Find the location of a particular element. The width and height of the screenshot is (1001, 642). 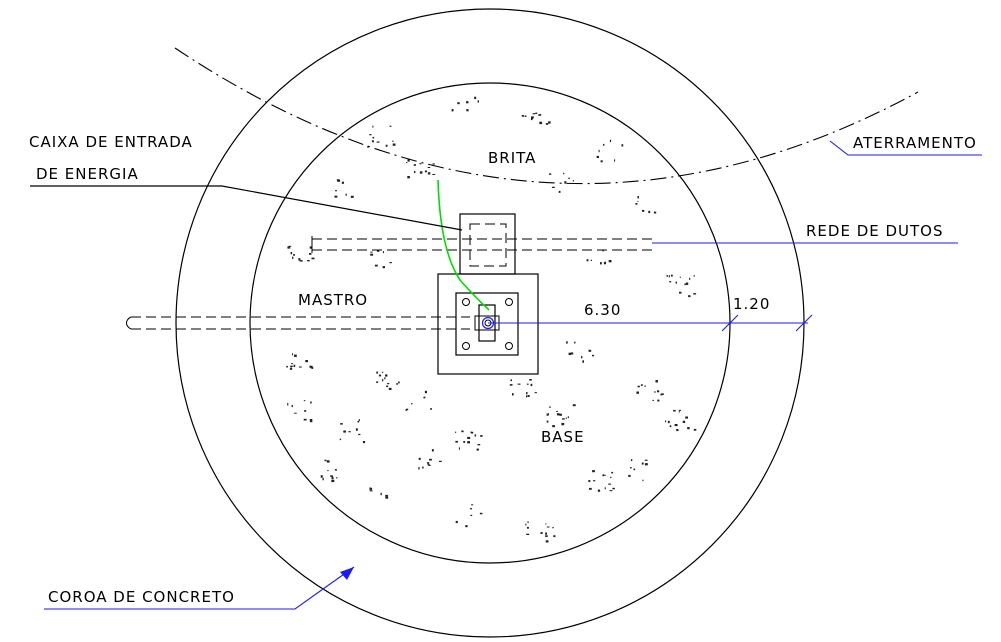

anchor-bolts is located at coordinates (487, 324).